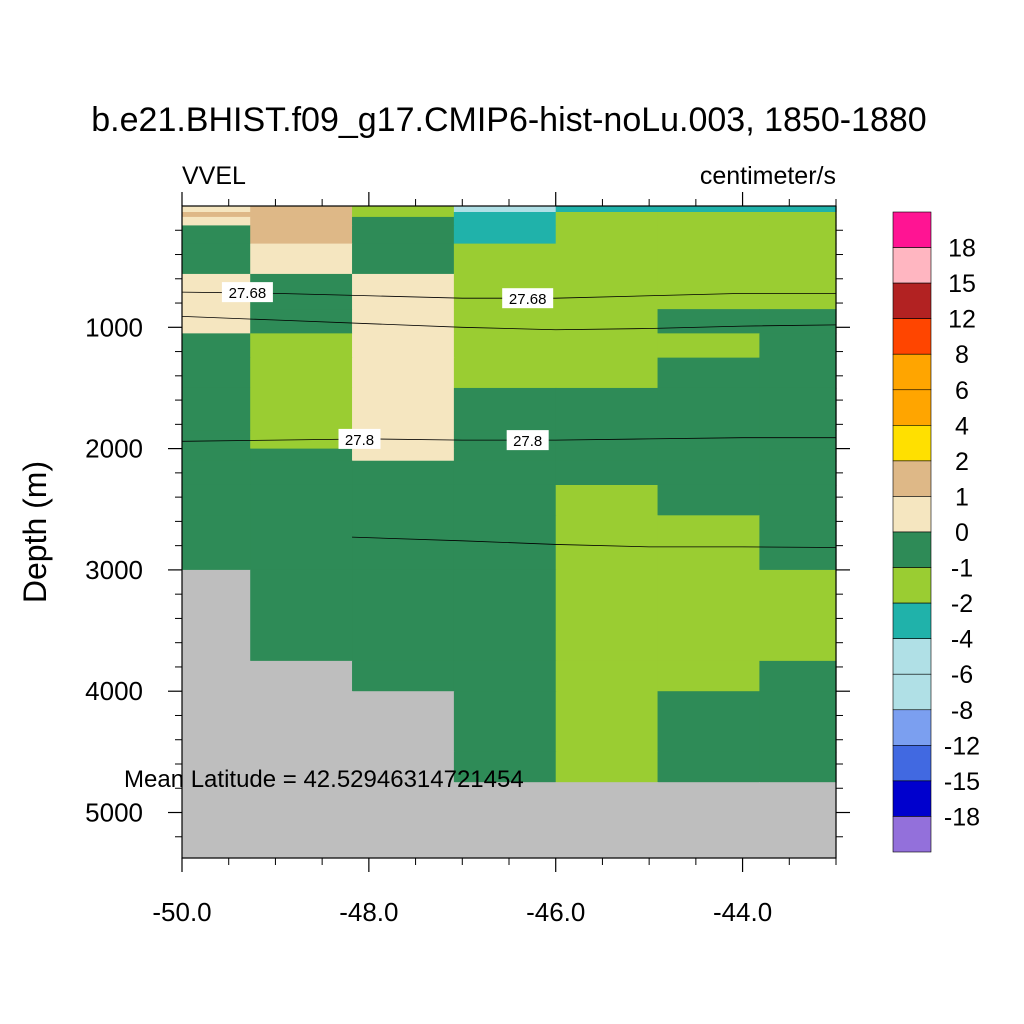 This screenshot has width=1024, height=1024. Describe the element at coordinates (742, 912) in the screenshot. I see `x-tick-label: -44.0` at that location.